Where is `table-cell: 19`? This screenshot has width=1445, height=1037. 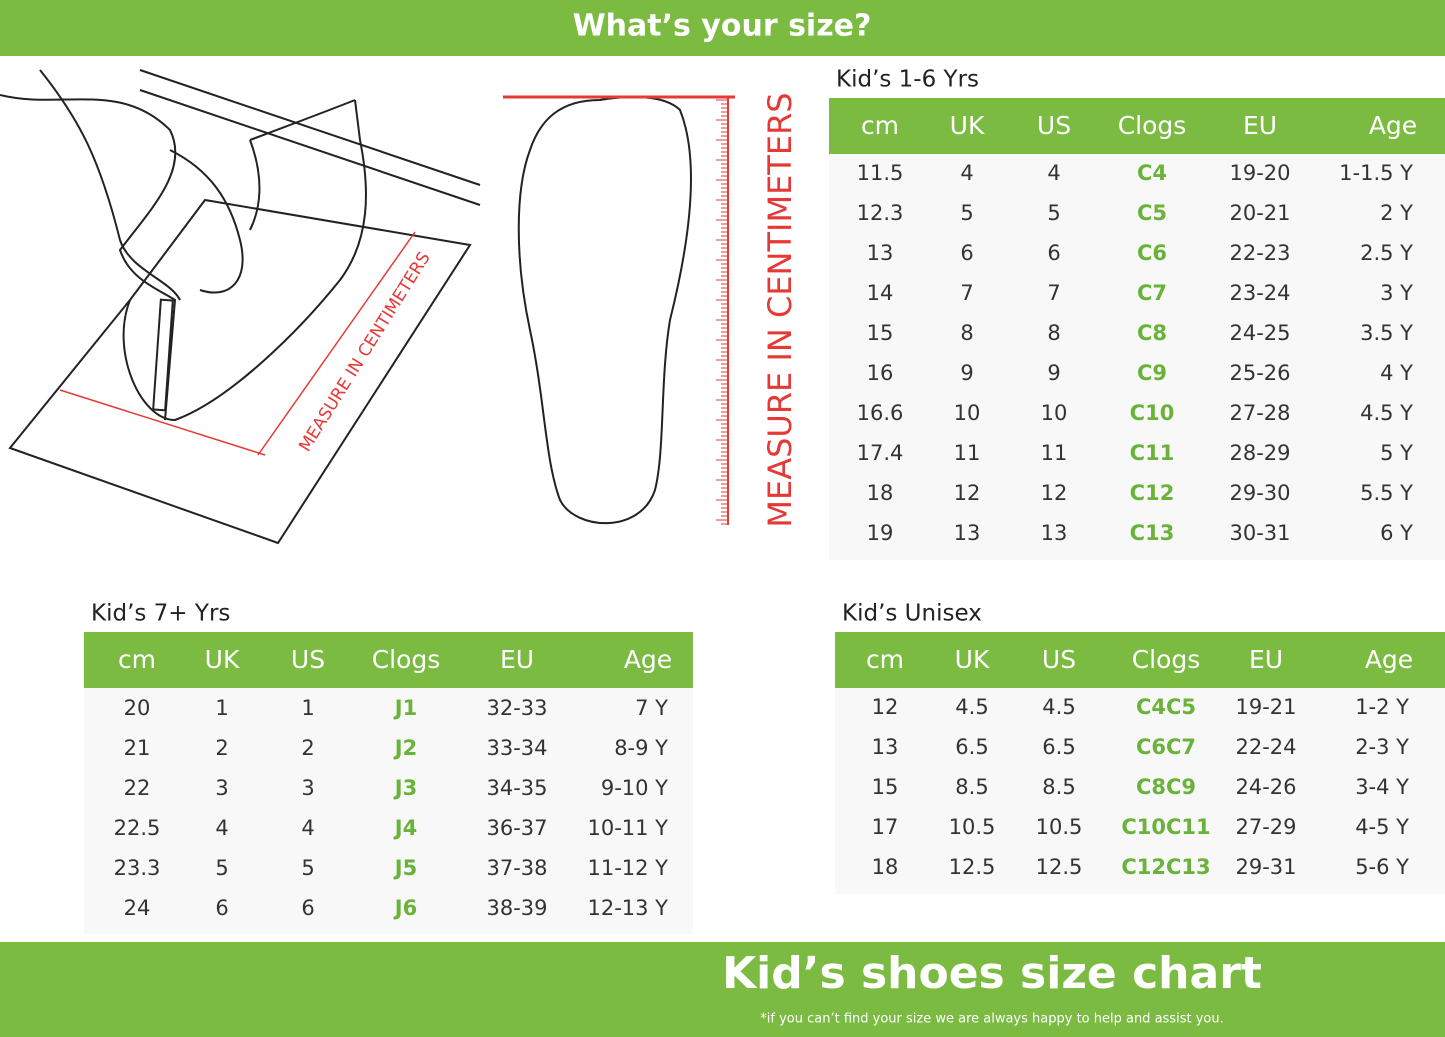
table-cell: 19 is located at coordinates (880, 533).